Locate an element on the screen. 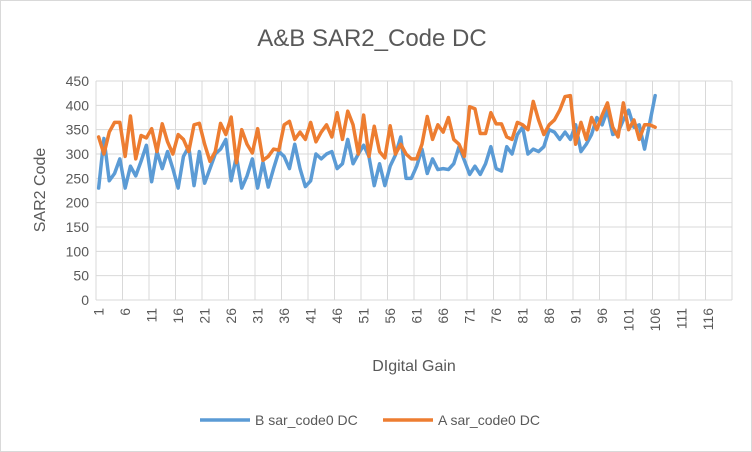  y-tick-label: 200 is located at coordinates (78, 203).